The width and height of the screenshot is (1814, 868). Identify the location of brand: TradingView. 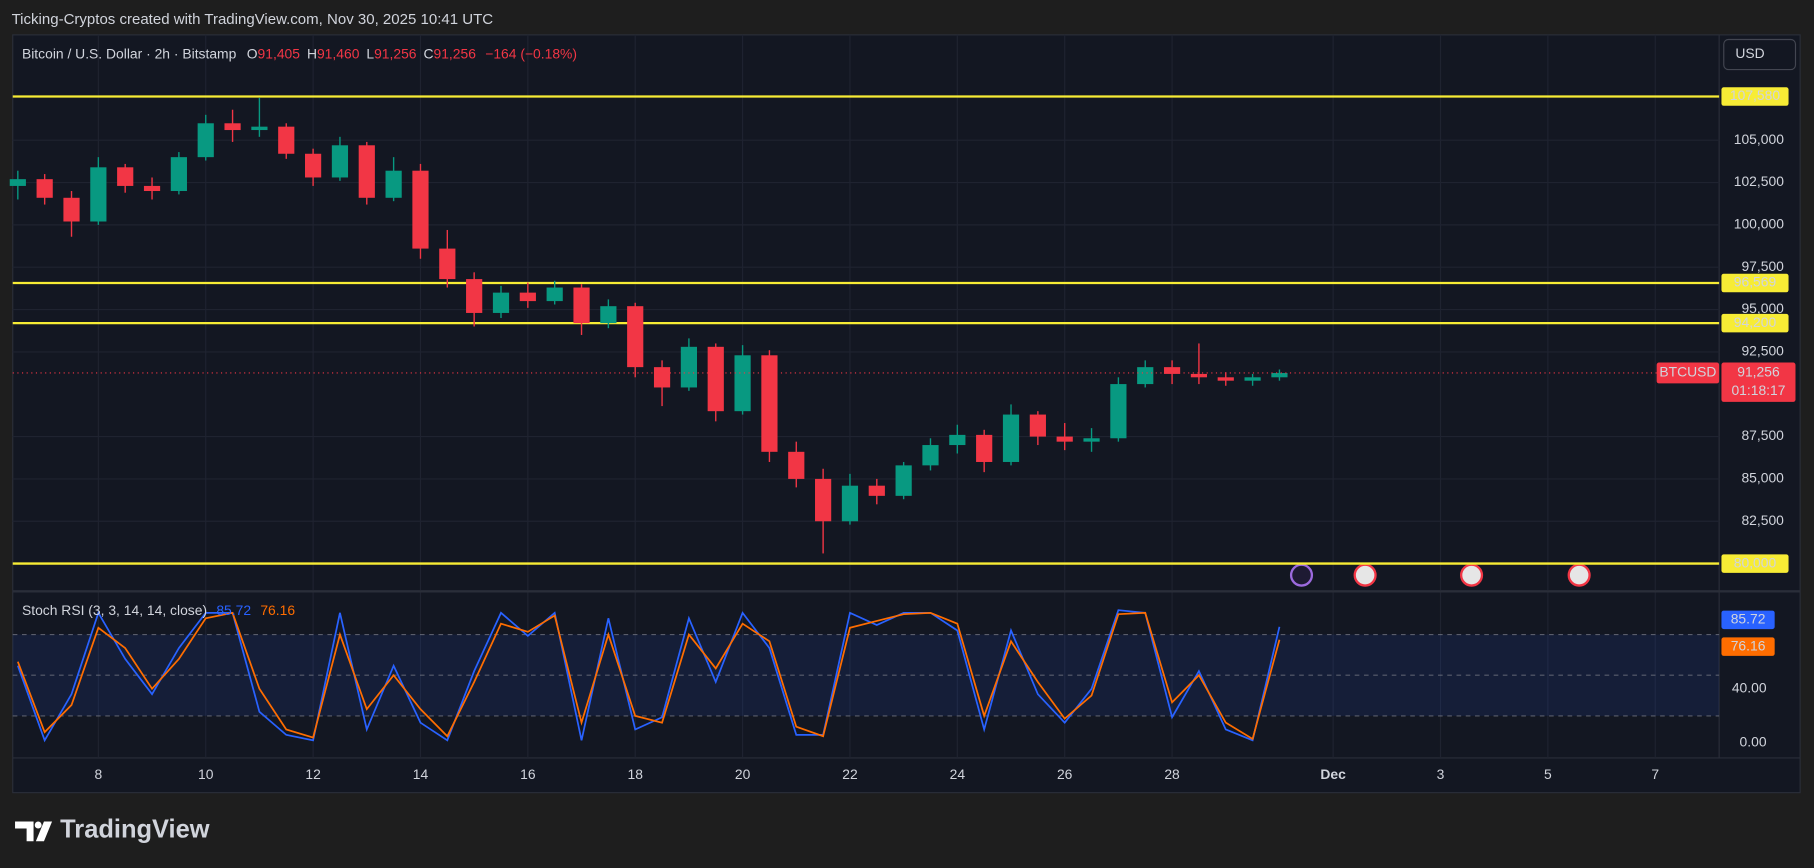
(135, 830).